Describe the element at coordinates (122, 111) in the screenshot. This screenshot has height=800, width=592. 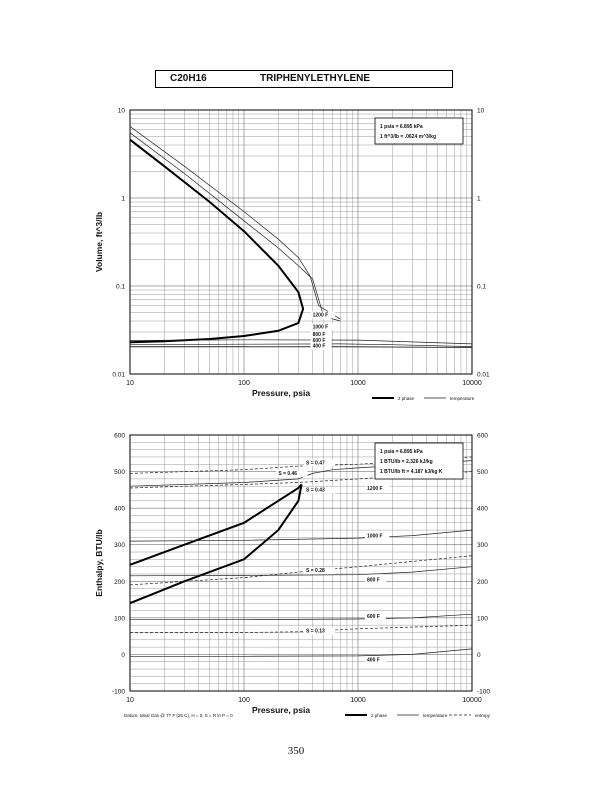
I see `y-tick-label: 10` at that location.